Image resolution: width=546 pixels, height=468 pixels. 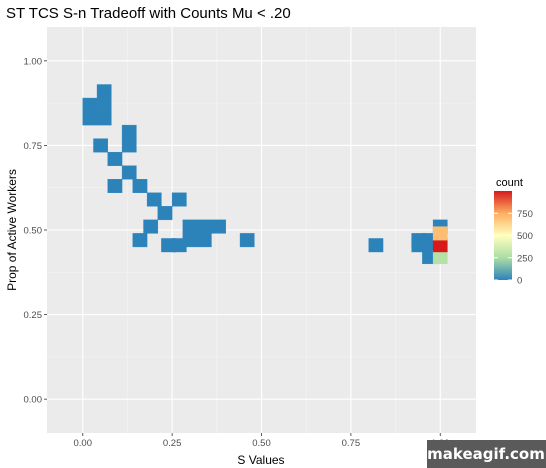 I want to click on legend-ticks: 750 500 250 0, so click(x=513, y=248).